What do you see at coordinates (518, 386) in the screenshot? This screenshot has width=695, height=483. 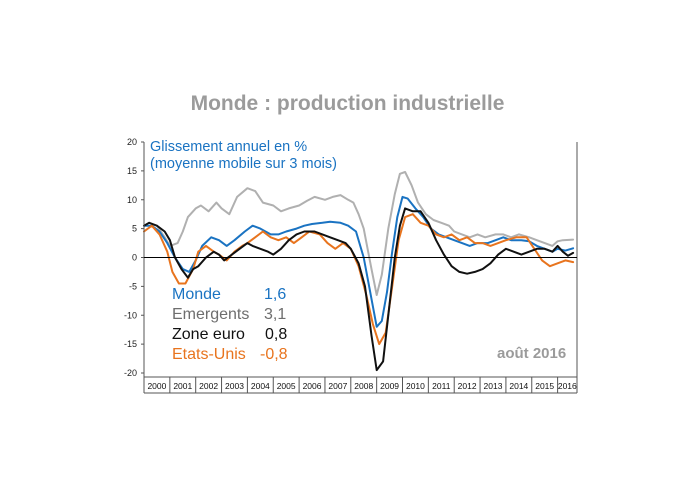 I see `x-tick-label: 2014` at bounding box center [518, 386].